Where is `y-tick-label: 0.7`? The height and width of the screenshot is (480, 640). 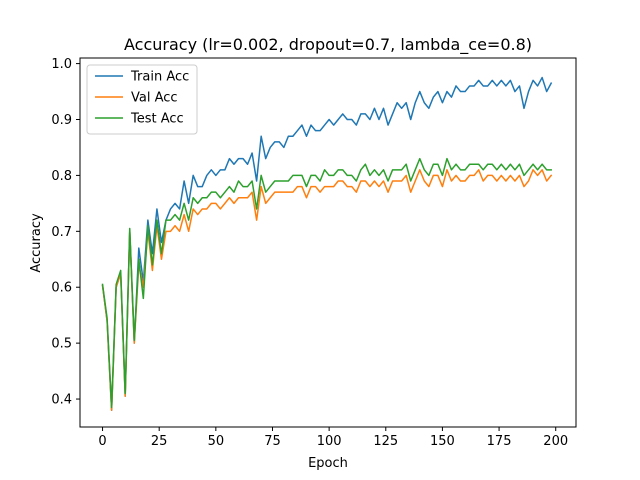
y-tick-label: 0.7 is located at coordinates (61, 232).